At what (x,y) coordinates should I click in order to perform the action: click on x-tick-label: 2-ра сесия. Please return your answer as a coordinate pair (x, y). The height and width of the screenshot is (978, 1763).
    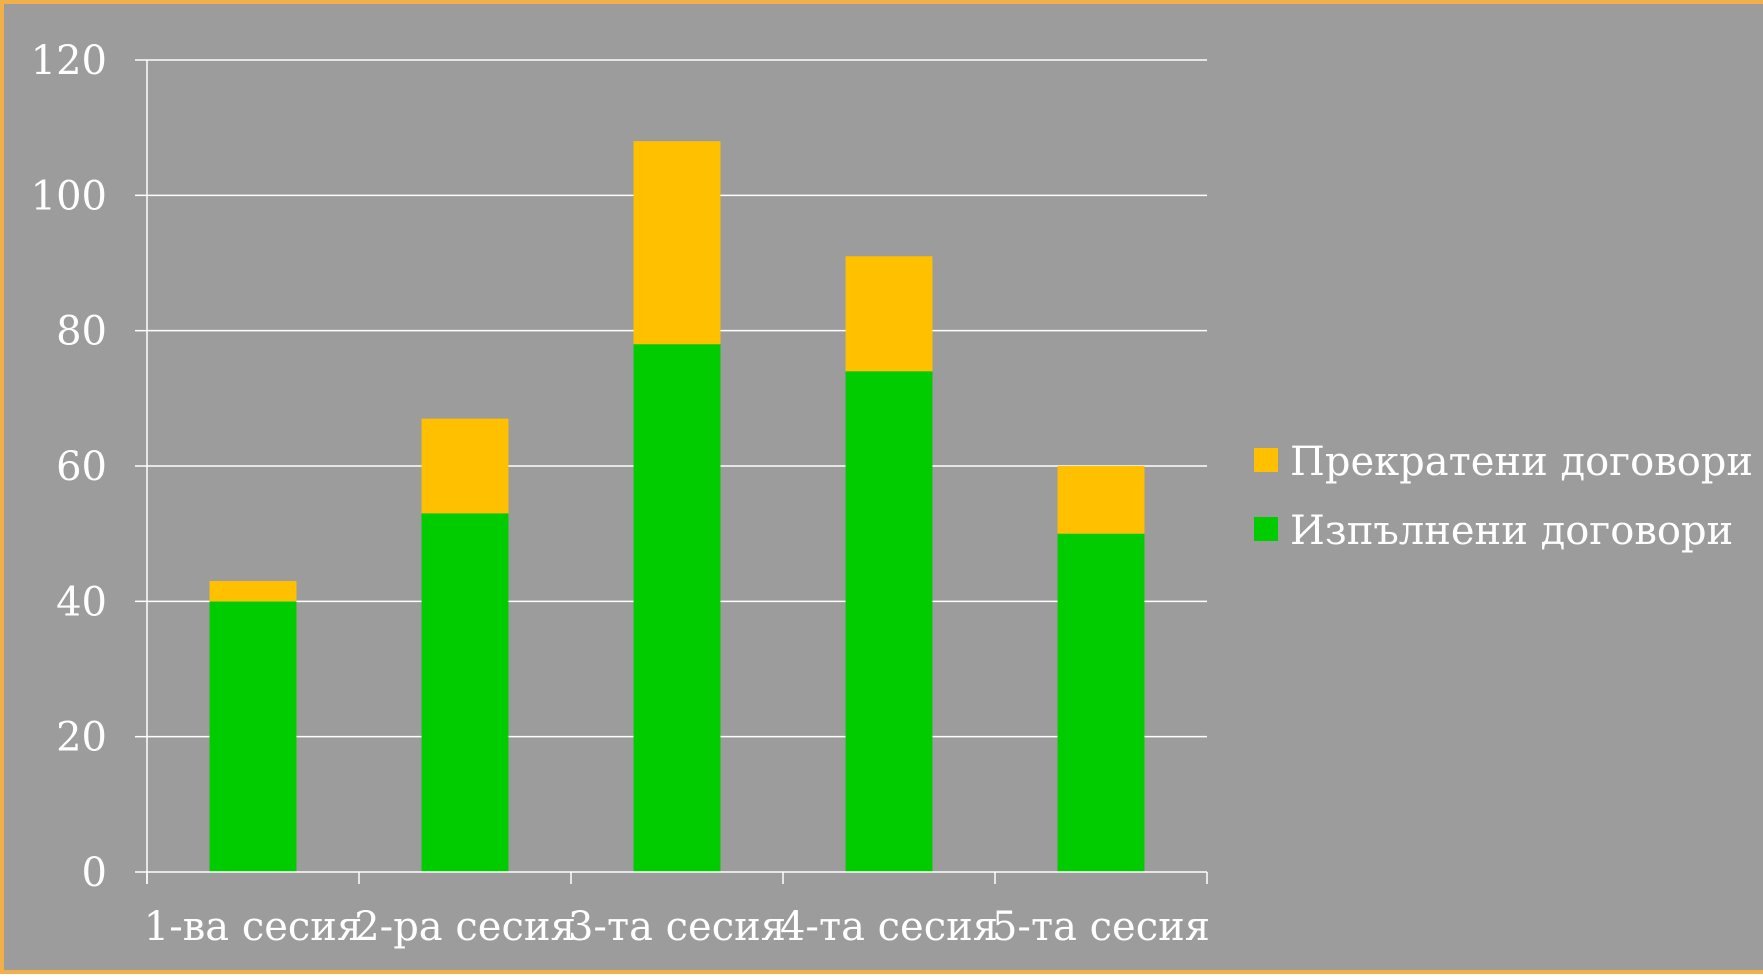
    Looking at the image, I should click on (465, 927).